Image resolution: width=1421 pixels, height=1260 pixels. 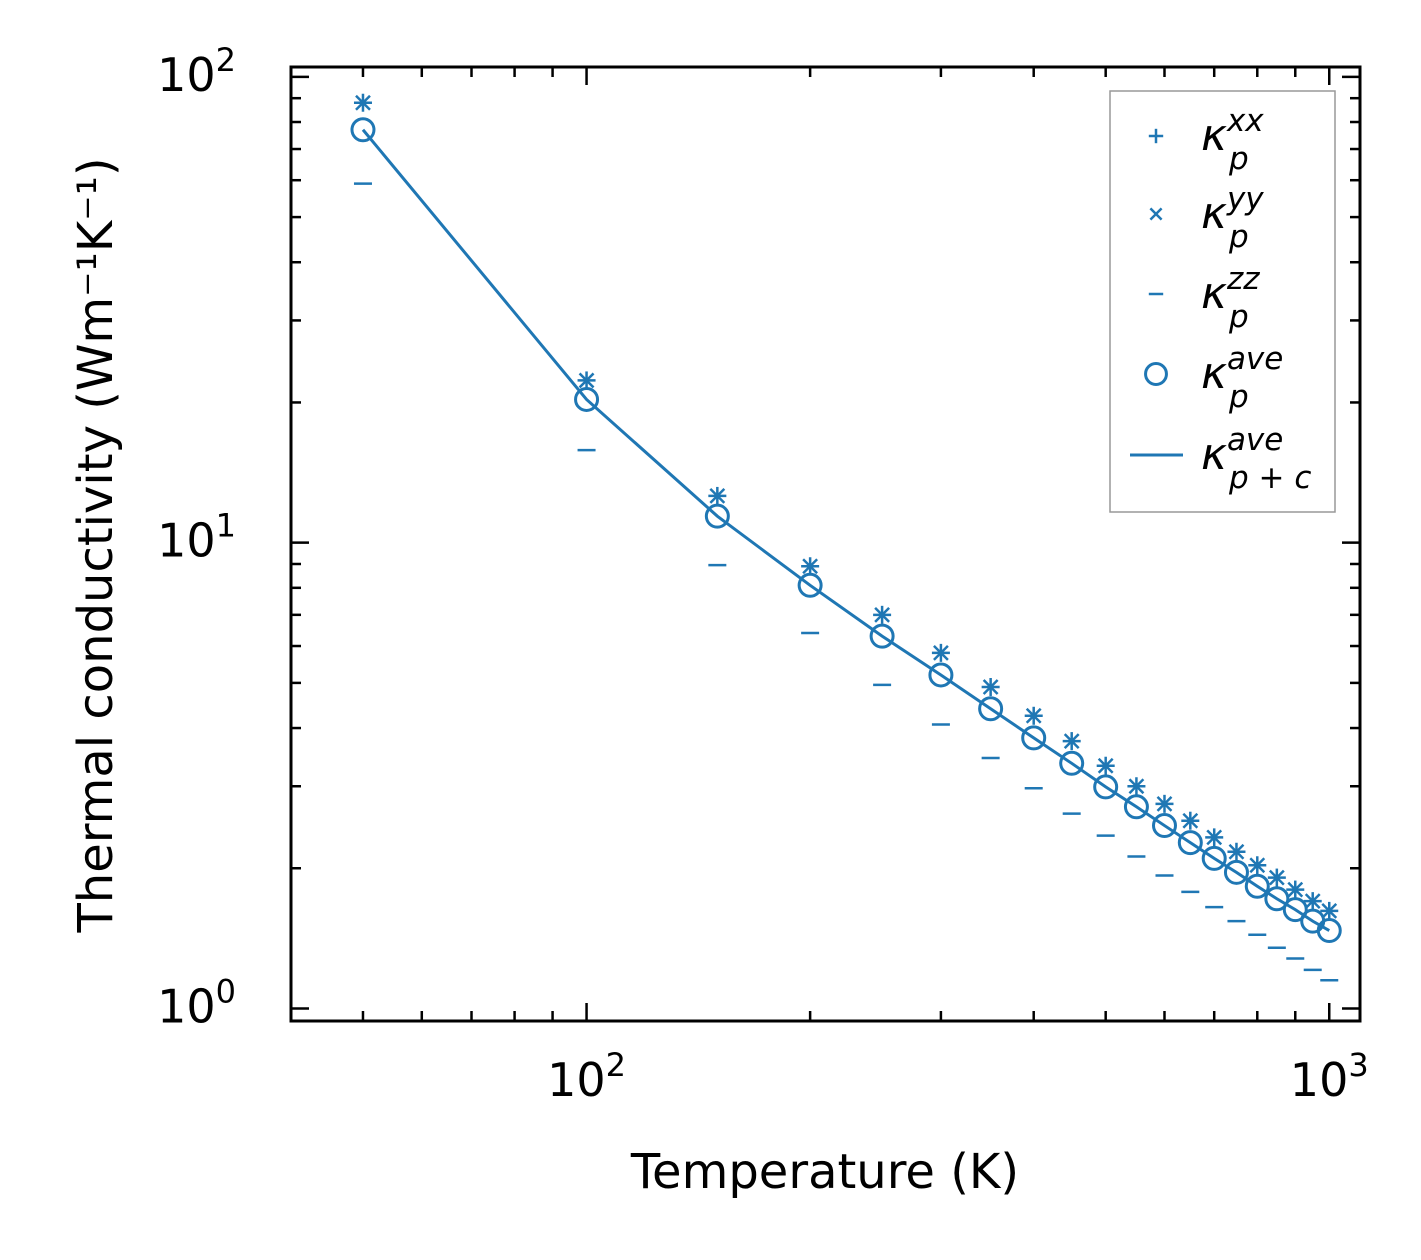 I want to click on x-axis-label: Temperature (K), so click(x=824, y=1172).